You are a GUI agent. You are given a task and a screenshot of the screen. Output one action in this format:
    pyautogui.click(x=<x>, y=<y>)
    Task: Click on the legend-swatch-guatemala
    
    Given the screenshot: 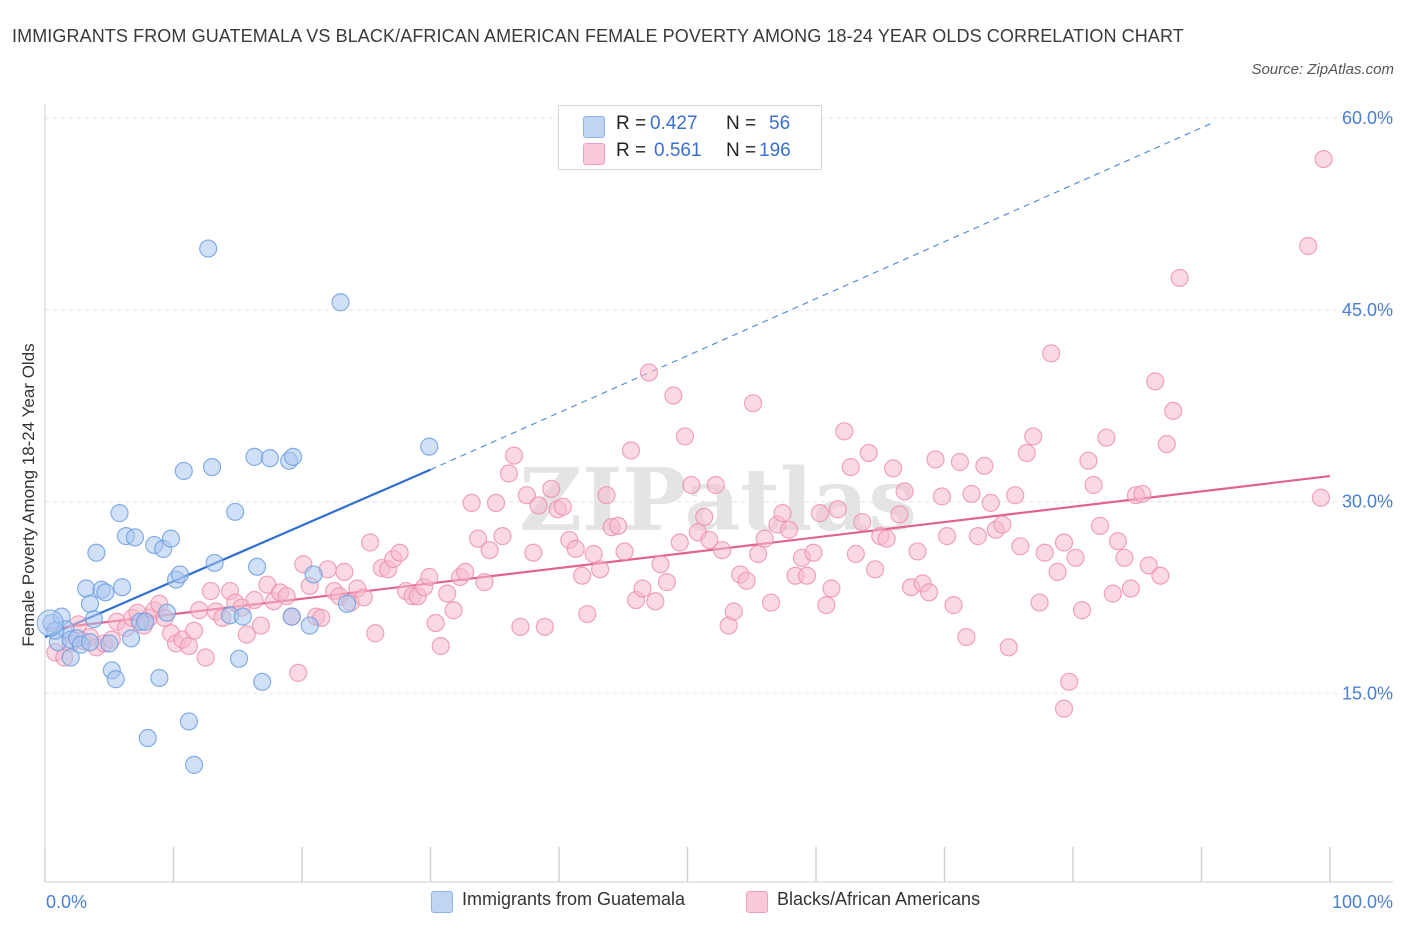 What is the action you would take?
    pyautogui.click(x=594, y=127)
    